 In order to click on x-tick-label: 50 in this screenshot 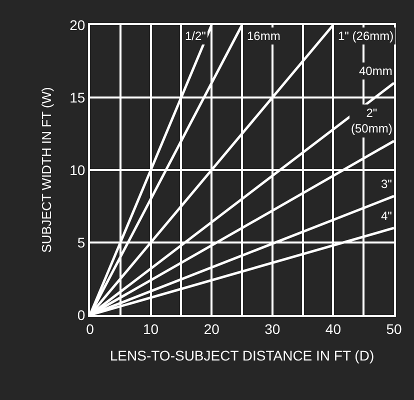, I will do `click(394, 328)`.